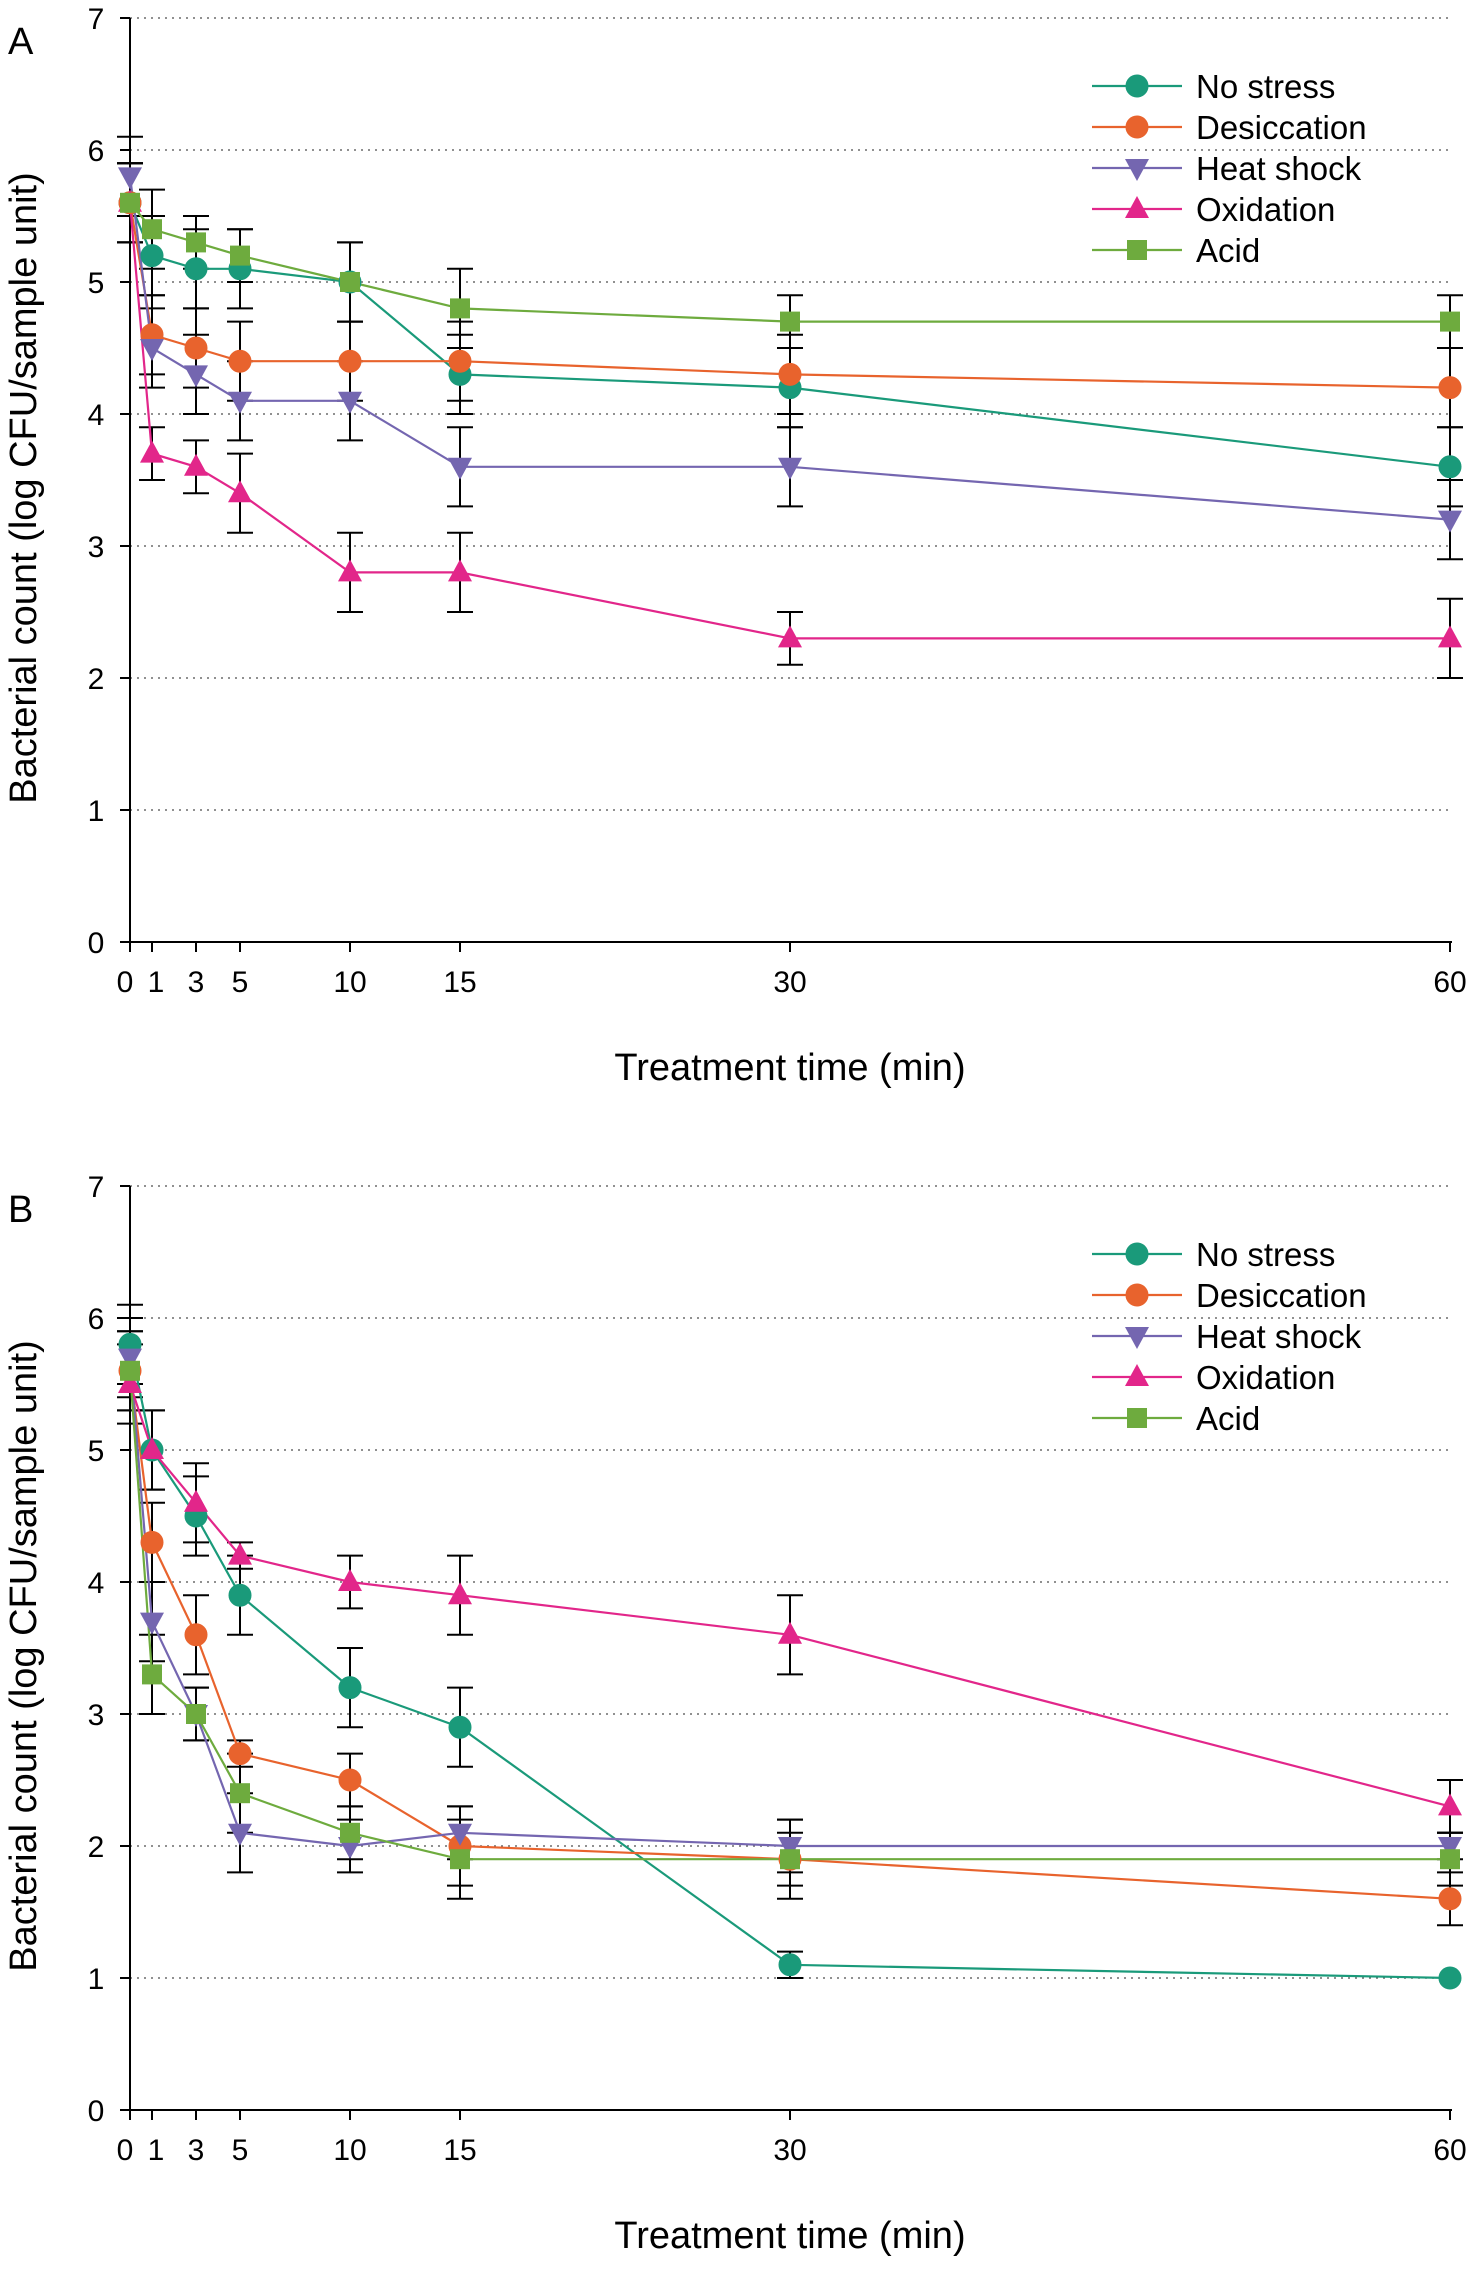 Image resolution: width=1477 pixels, height=2273 pixels. I want to click on y-tick-label: 3, so click(96, 1715).